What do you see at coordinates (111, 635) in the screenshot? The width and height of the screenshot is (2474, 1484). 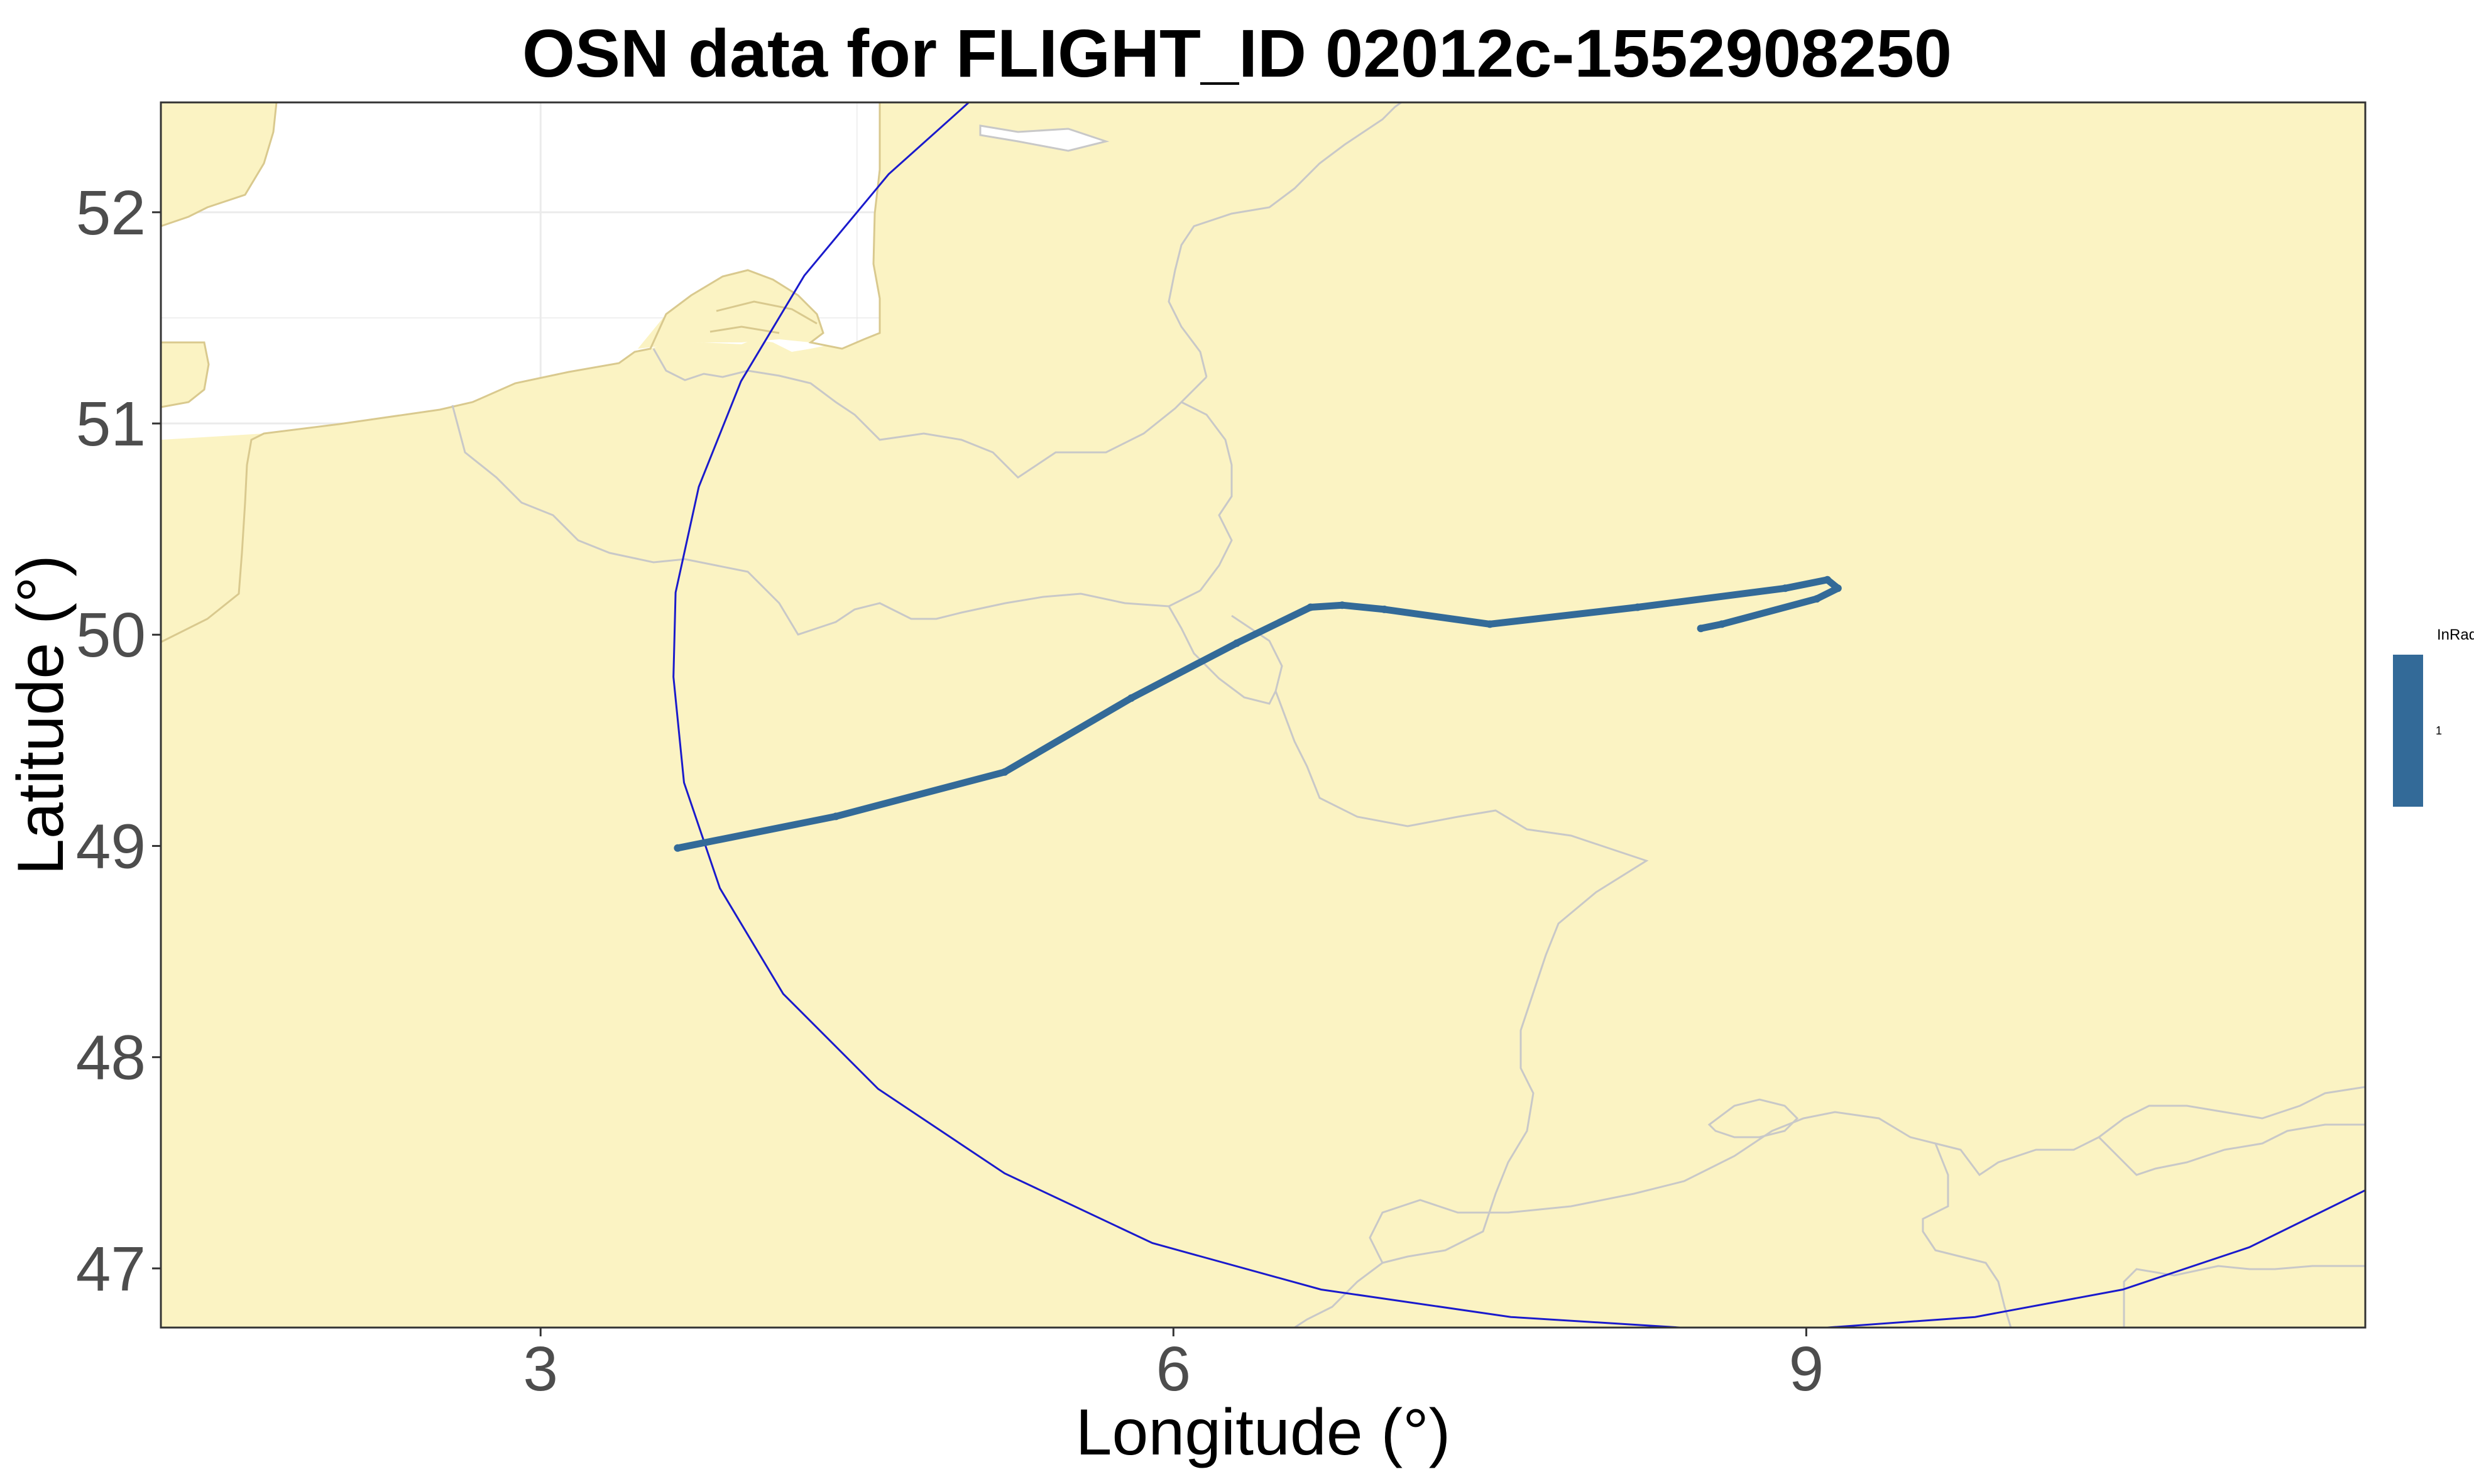 I see `y-tick-label: 50` at bounding box center [111, 635].